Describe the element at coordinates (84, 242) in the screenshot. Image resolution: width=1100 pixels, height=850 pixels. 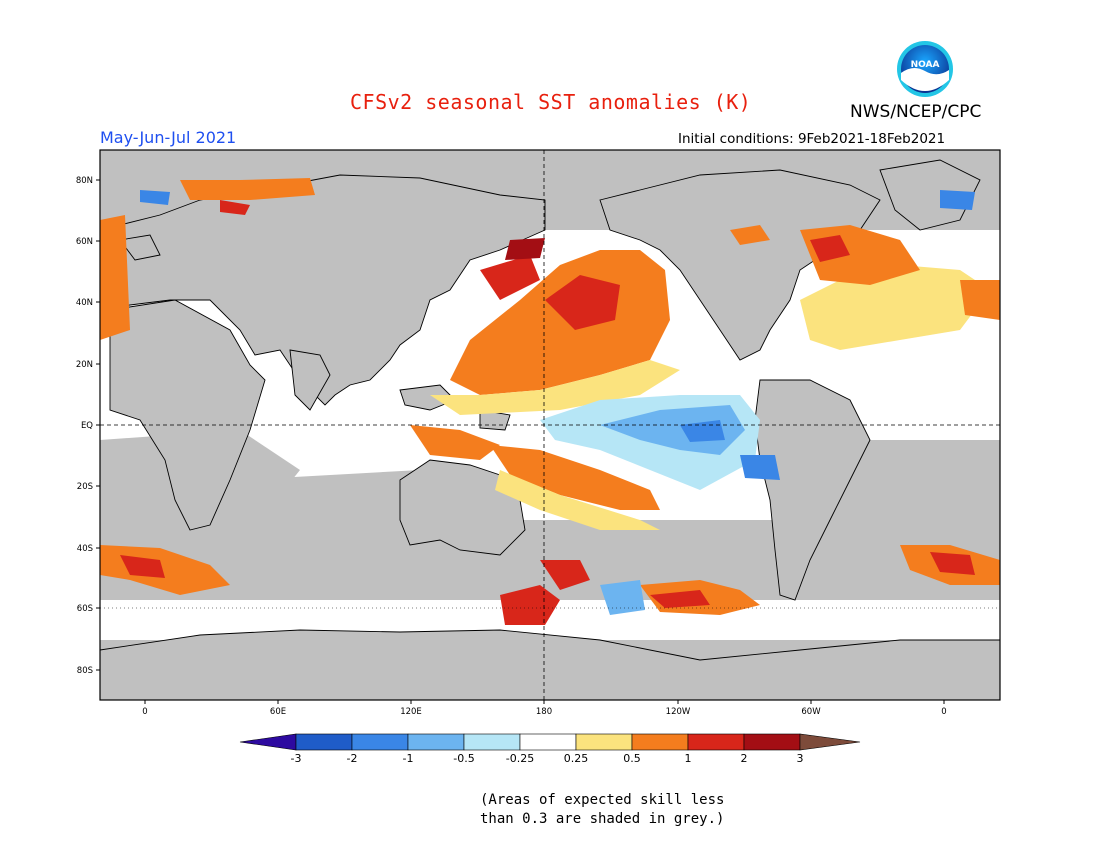
I see `lat-tick-label: 60N` at that location.